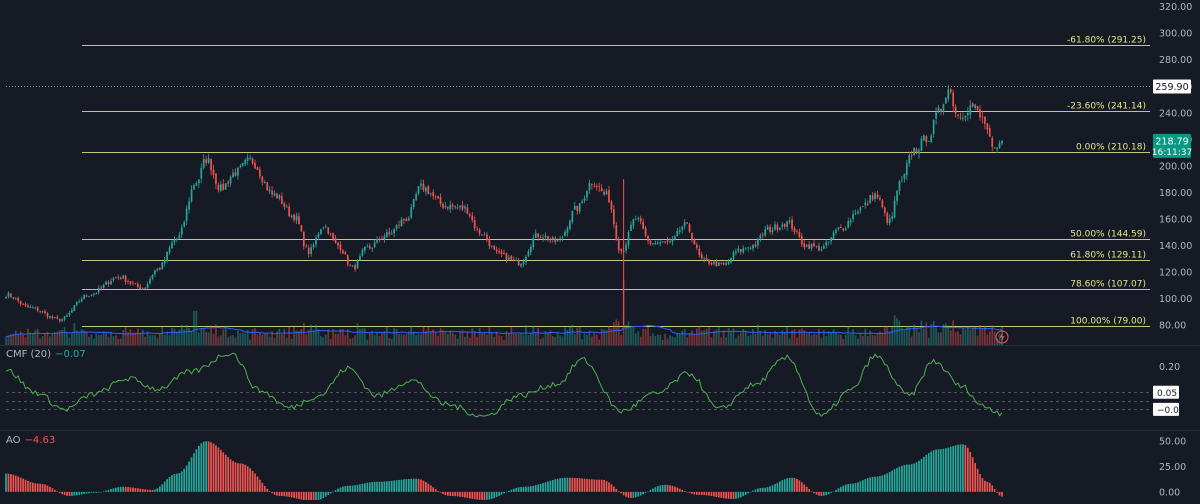  I want to click on lightning-icon, so click(1002, 337).